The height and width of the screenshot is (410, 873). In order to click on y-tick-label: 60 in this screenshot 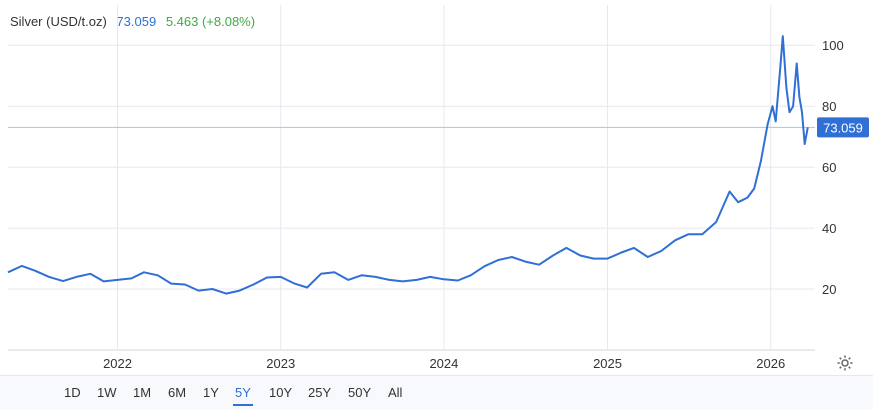, I will do `click(829, 167)`.